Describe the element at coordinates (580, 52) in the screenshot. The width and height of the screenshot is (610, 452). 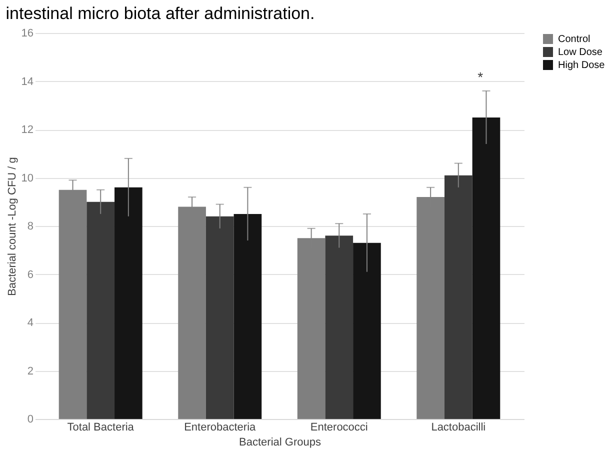
I see `legend-label: Low Dose` at that location.